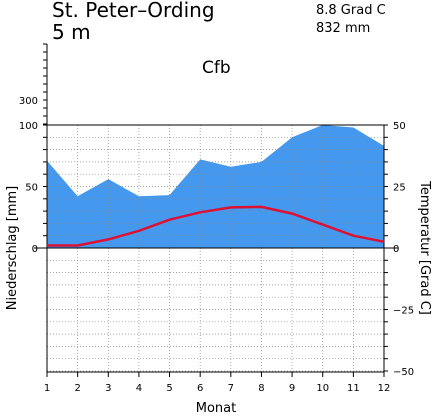  What do you see at coordinates (139, 388) in the screenshot?
I see `x-tick-label: 4` at bounding box center [139, 388].